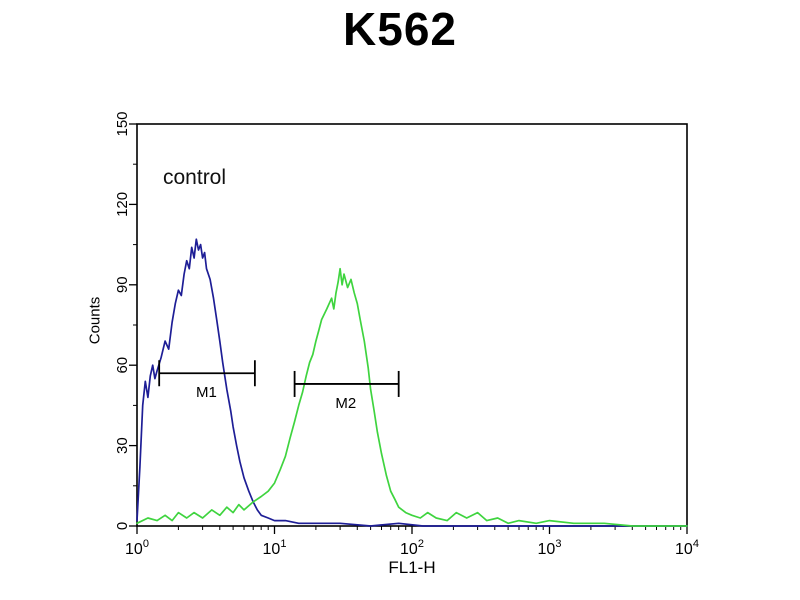  I want to click on gate-label: M1, so click(206, 392).